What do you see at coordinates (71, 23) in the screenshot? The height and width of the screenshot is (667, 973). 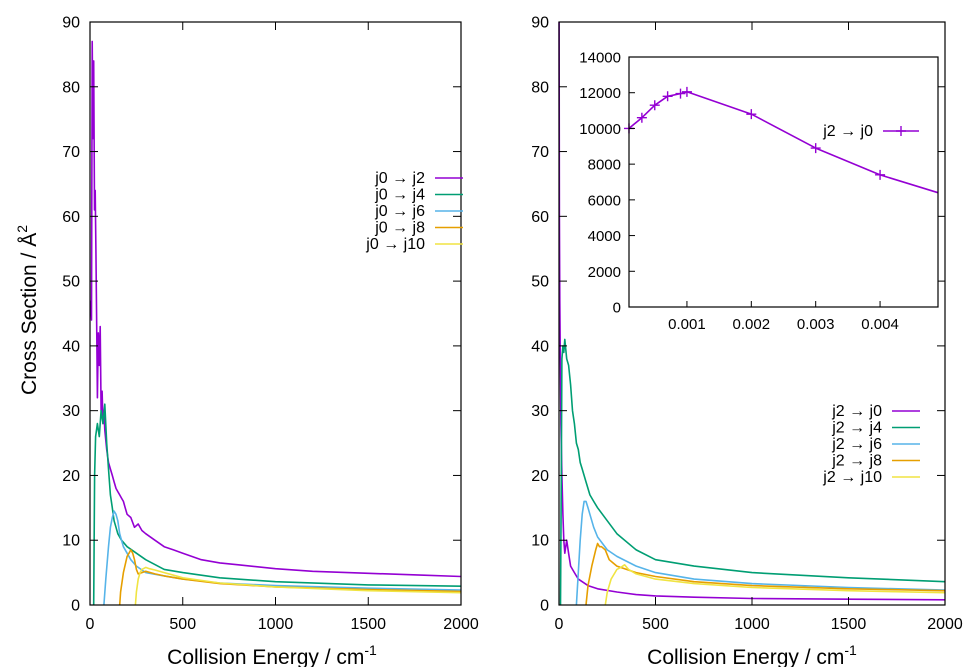 I see `left-y-tick-label: 90` at bounding box center [71, 23].